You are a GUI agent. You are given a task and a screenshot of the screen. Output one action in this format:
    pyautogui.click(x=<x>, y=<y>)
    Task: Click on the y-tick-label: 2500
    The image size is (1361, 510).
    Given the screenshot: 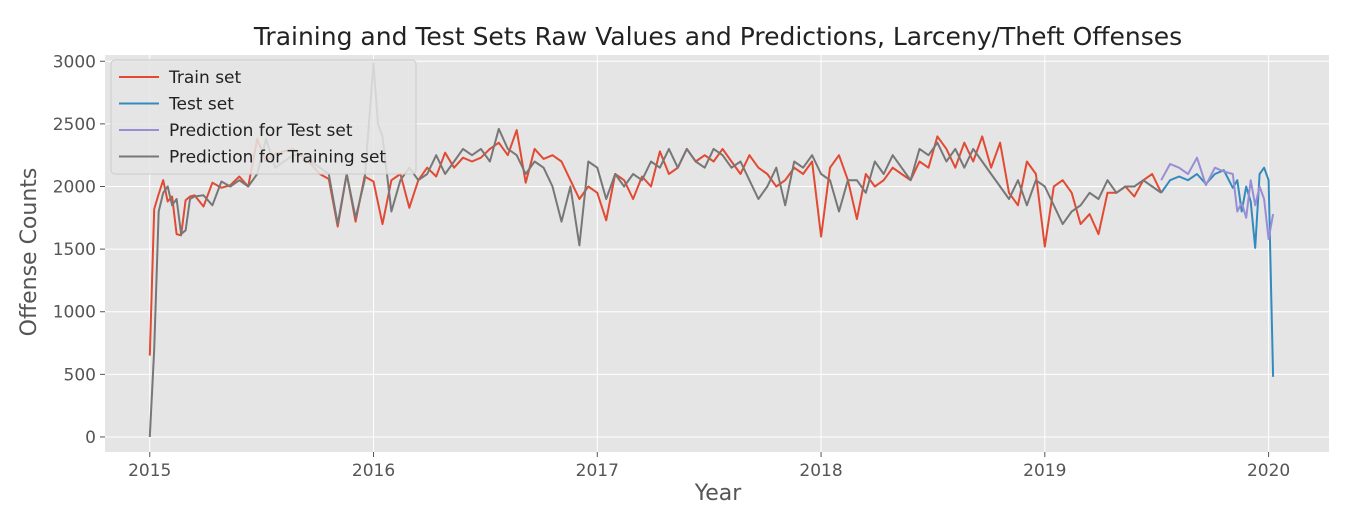 What is the action you would take?
    pyautogui.click(x=74, y=125)
    